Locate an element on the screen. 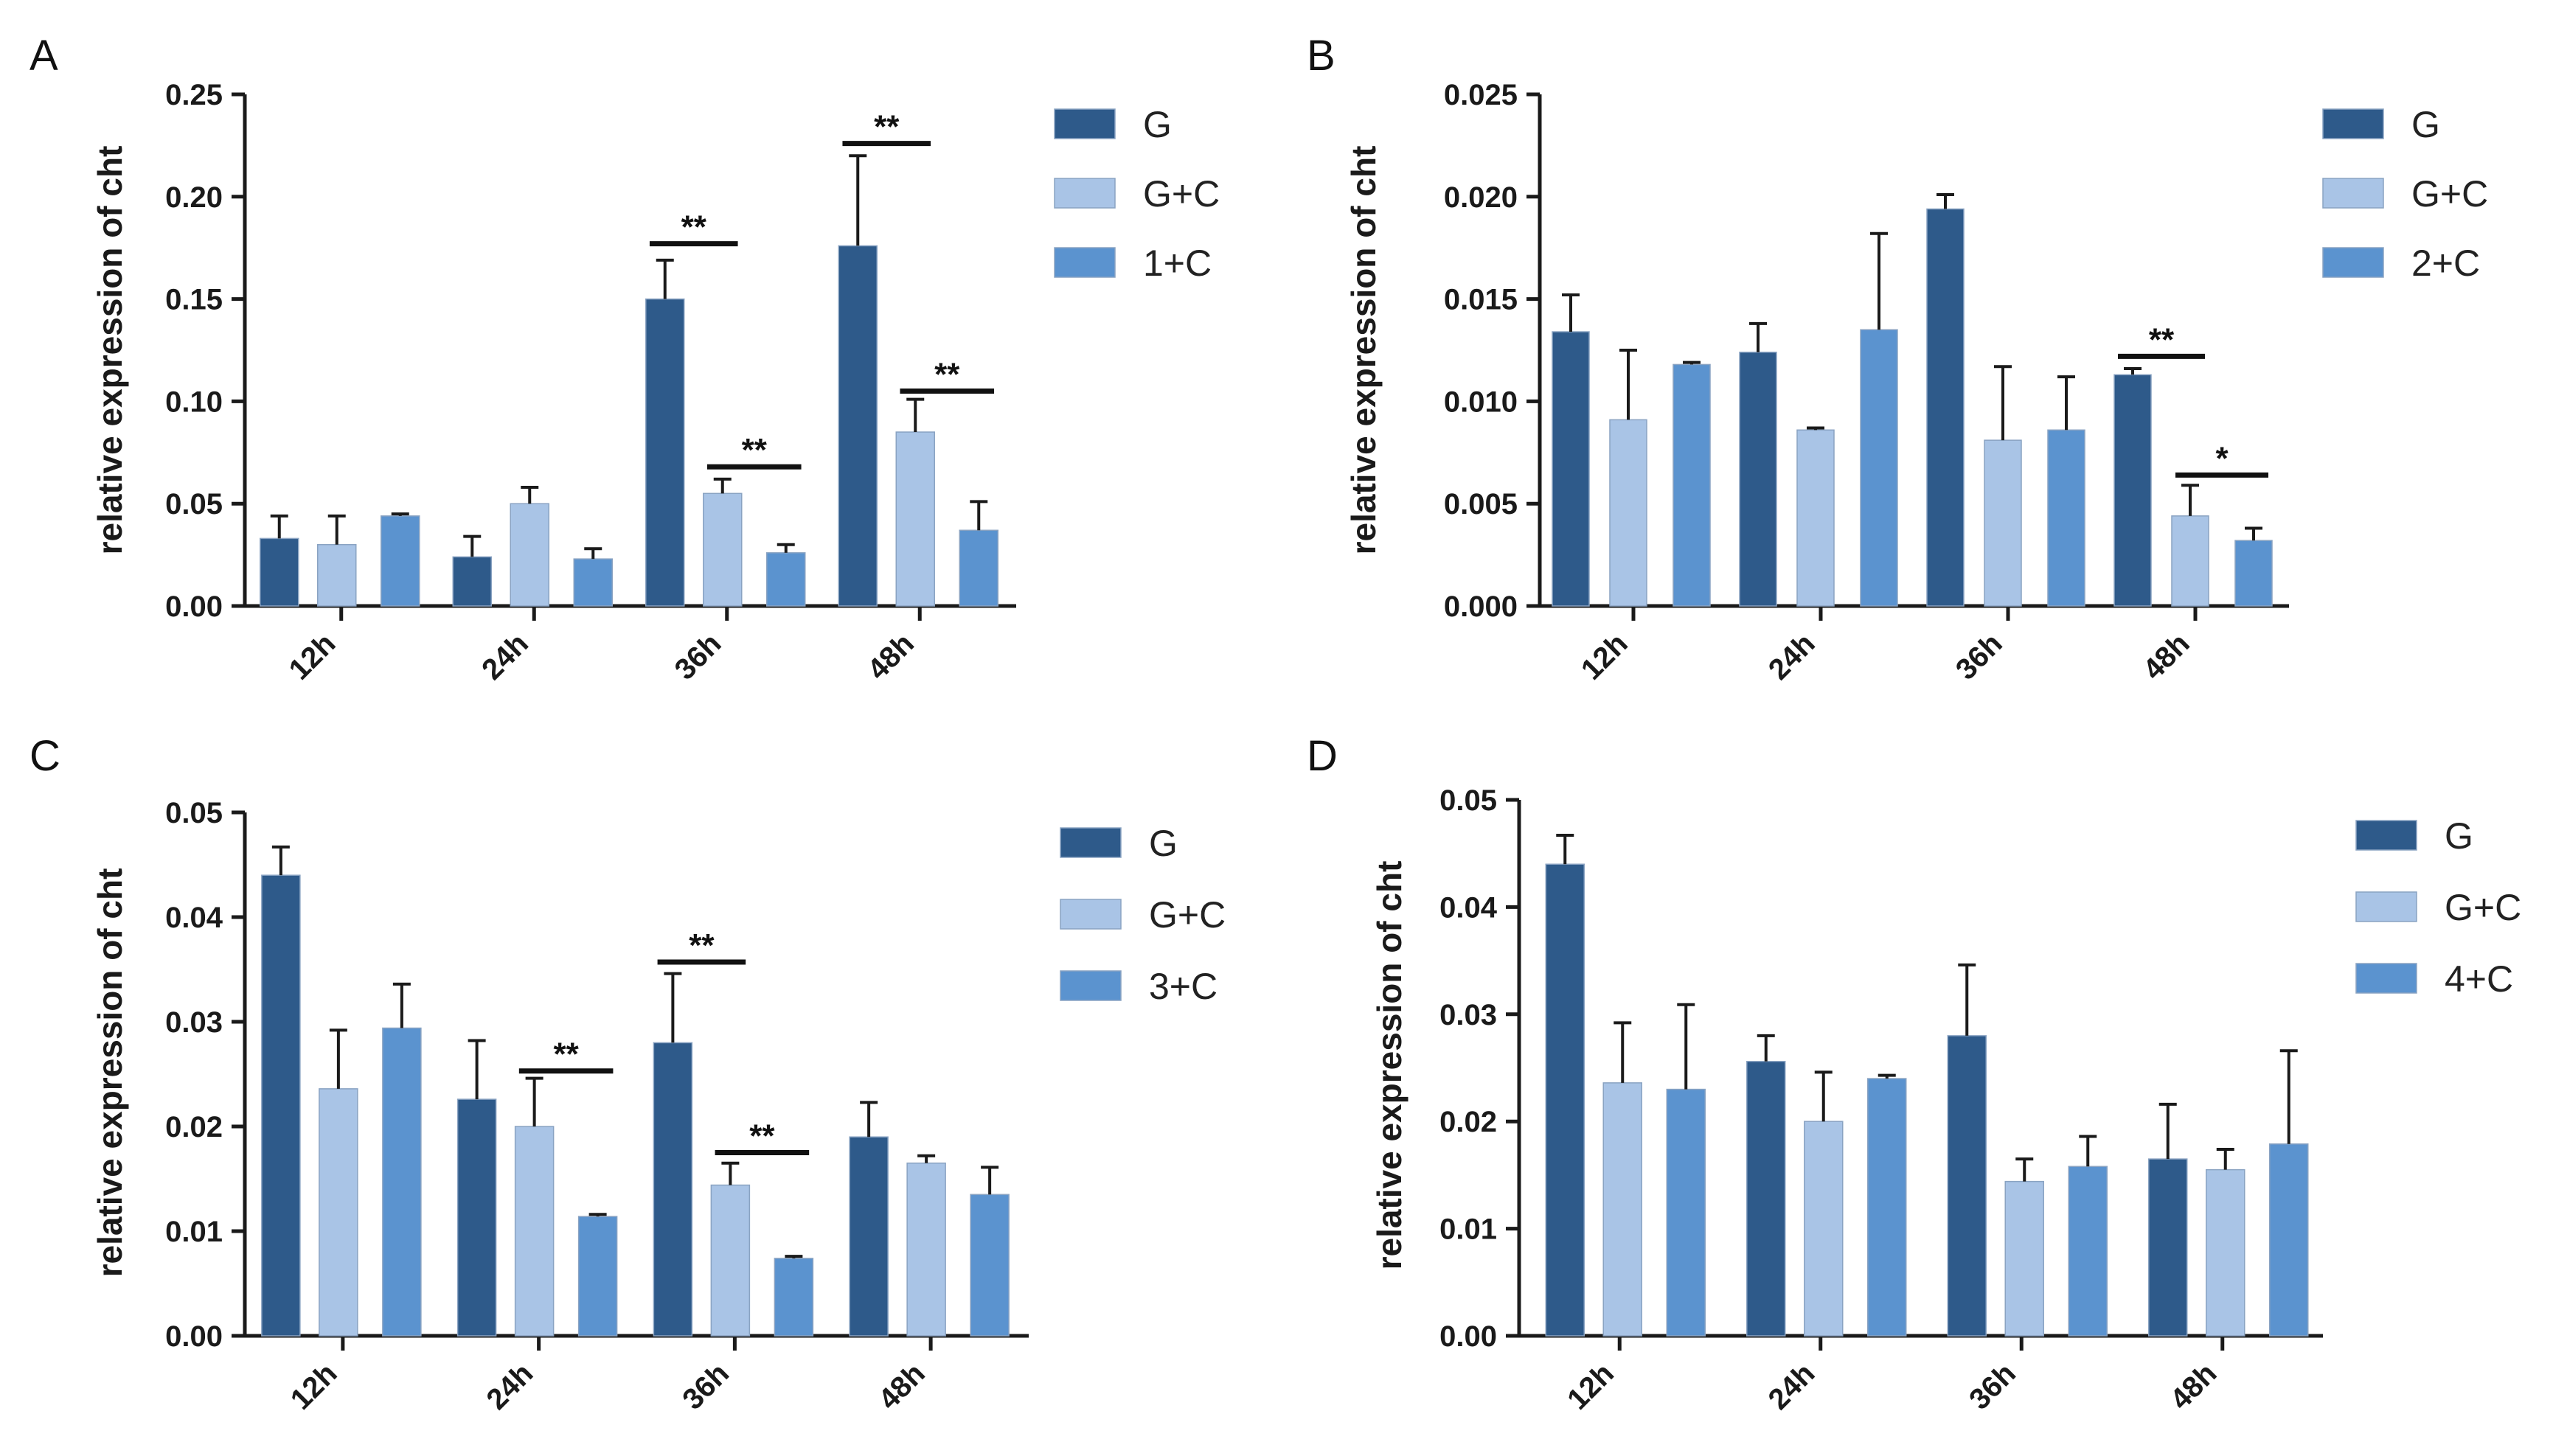 This screenshot has height=1456, width=2553. y-tick-label: 0.02 is located at coordinates (1468, 1122).